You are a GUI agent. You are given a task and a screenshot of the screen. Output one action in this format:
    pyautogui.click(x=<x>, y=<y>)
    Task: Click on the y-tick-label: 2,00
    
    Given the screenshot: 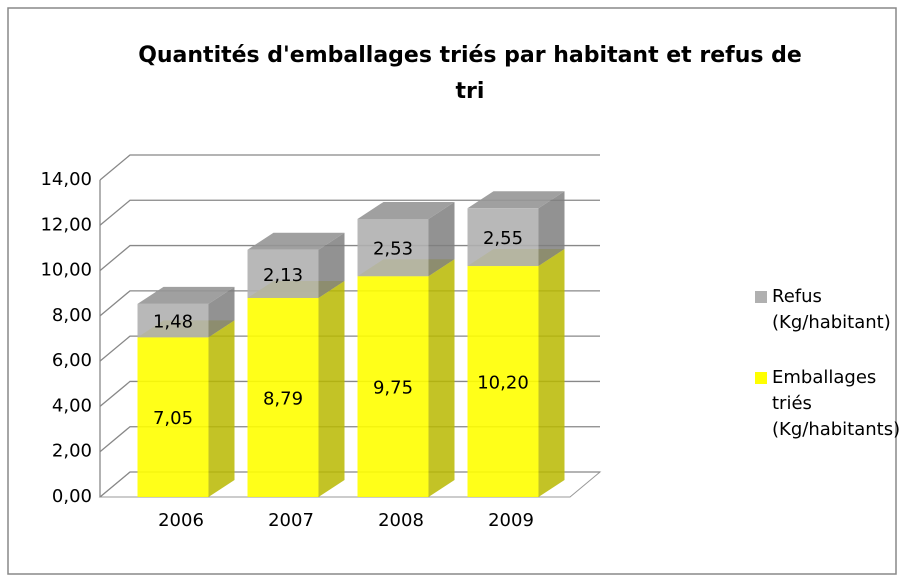 What is the action you would take?
    pyautogui.click(x=72, y=451)
    